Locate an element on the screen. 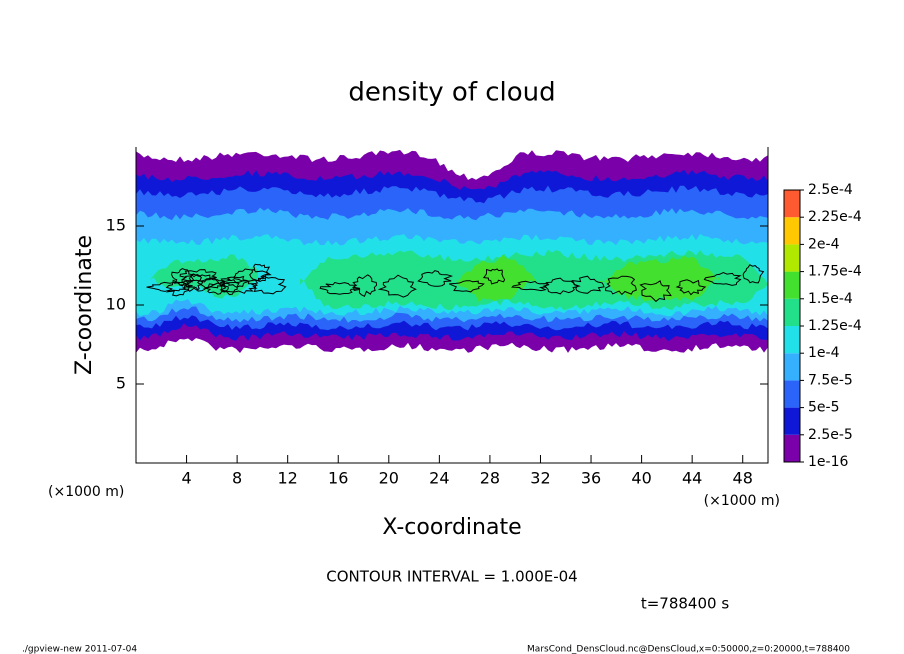 The image size is (904, 654). chart-title: density of cloud is located at coordinates (451, 93).